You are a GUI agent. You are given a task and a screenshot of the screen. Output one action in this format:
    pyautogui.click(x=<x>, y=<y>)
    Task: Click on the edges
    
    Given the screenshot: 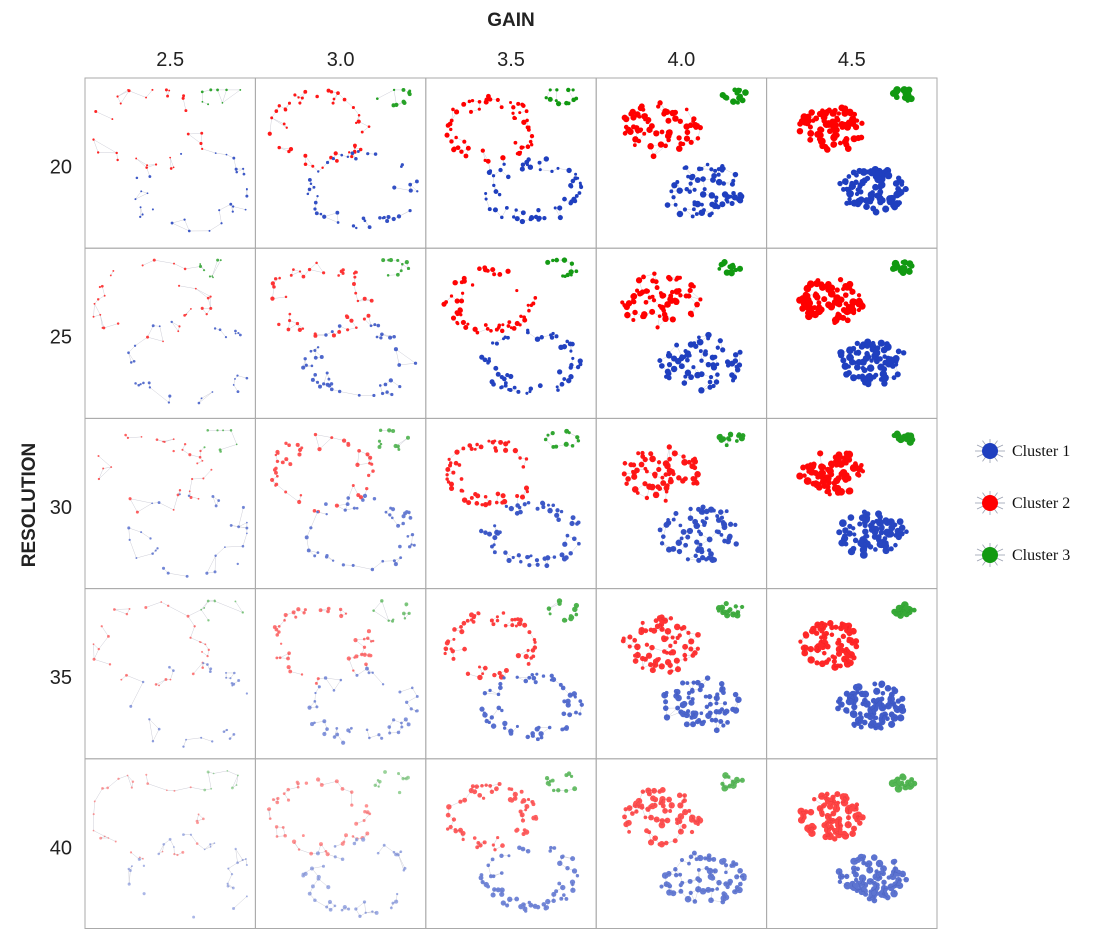 What is the action you would take?
    pyautogui.click(x=344, y=327)
    